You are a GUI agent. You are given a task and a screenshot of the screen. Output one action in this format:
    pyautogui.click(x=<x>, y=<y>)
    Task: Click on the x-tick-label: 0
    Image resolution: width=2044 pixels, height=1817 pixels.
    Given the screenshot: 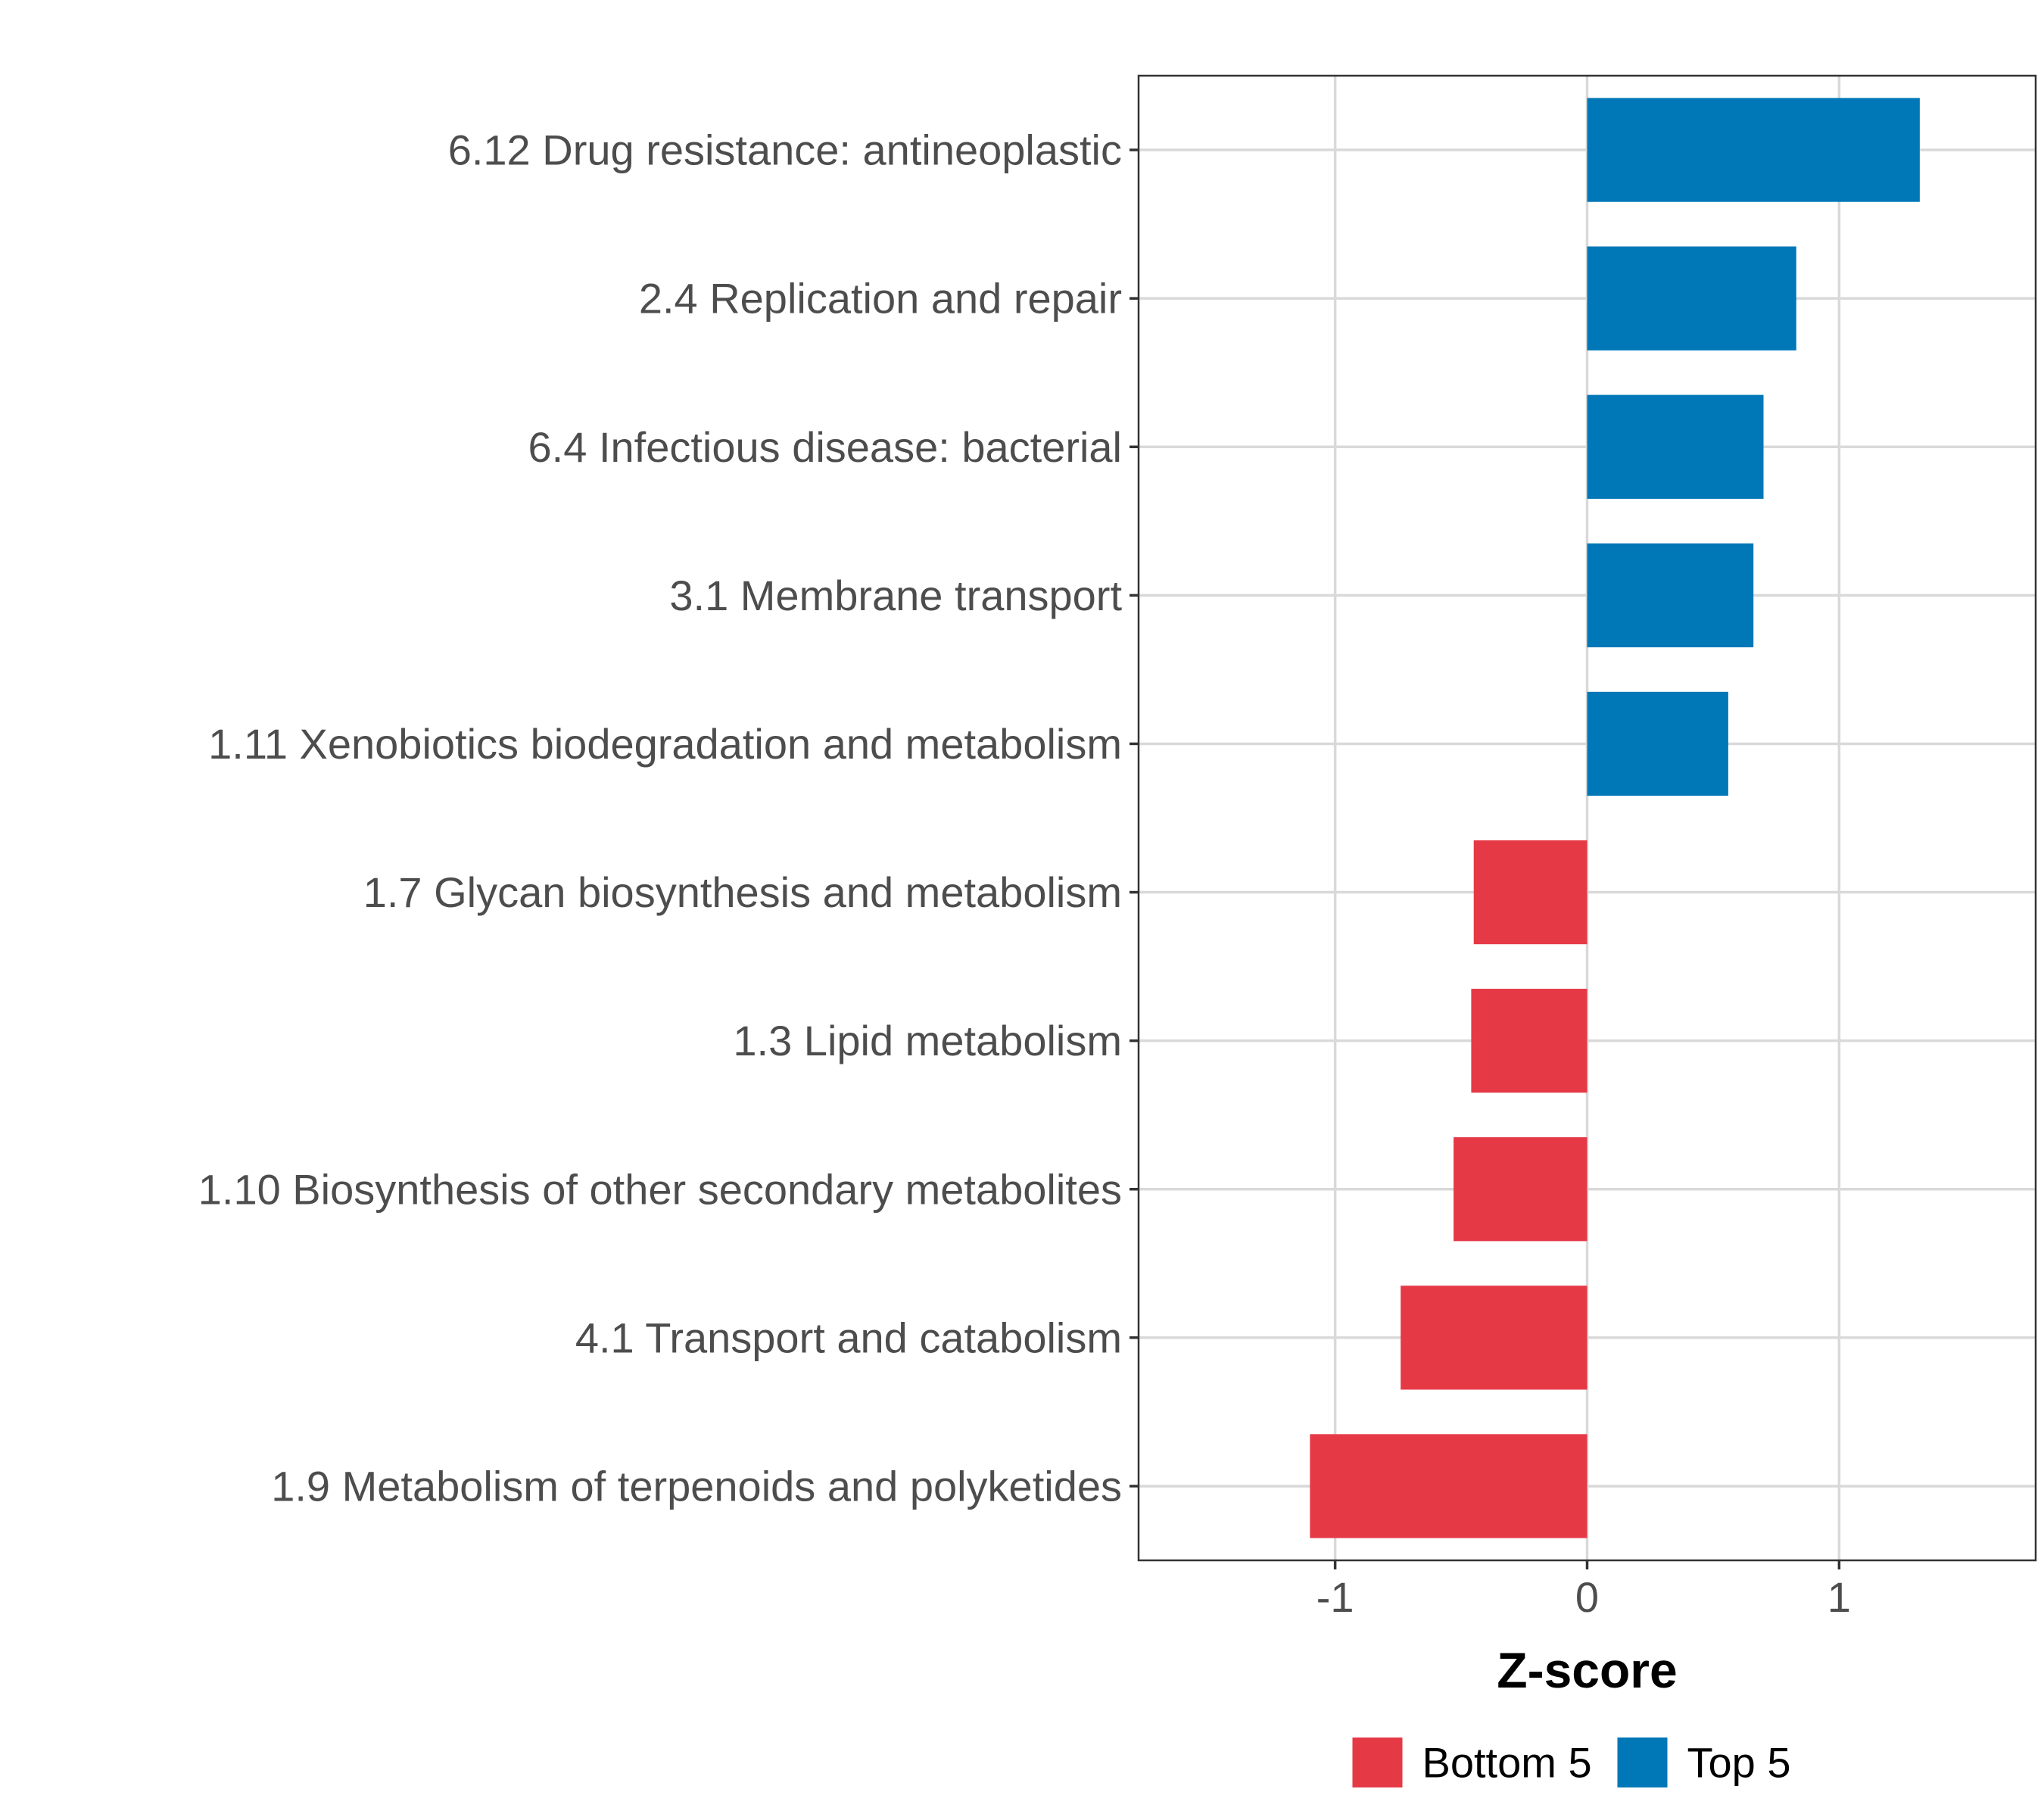 What is the action you would take?
    pyautogui.click(x=1587, y=1597)
    